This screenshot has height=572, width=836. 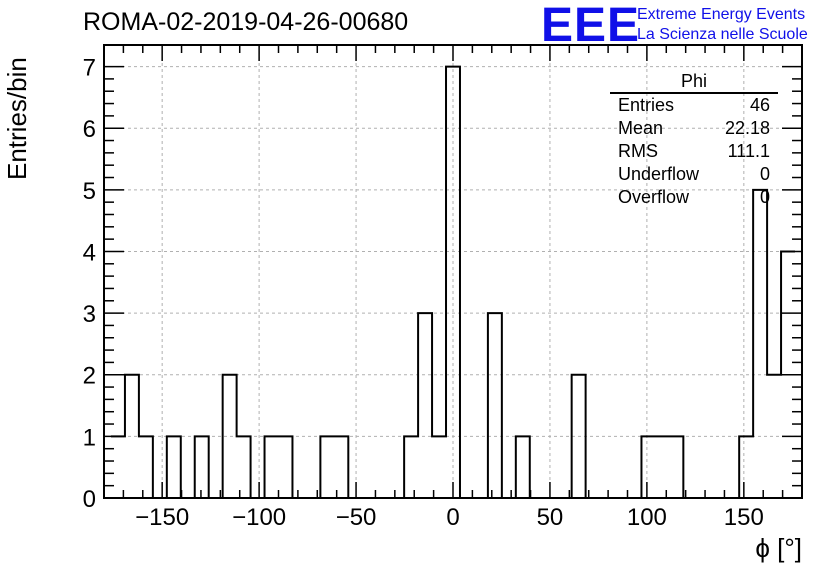 I want to click on eee-logo-mark: EEE, so click(x=591, y=26).